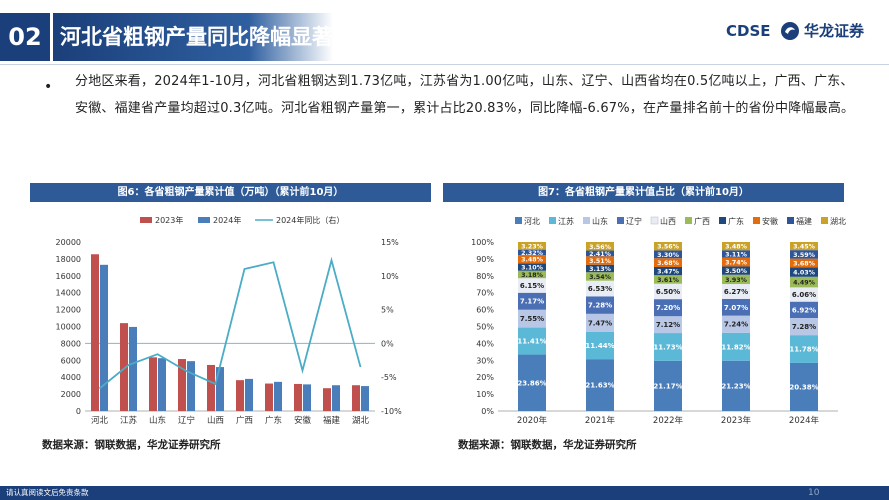 Image resolution: width=889 pixels, height=500 pixels. I want to click on left-source-note: 数据来源：钢联数据，华龙证券研究所, so click(131, 445).